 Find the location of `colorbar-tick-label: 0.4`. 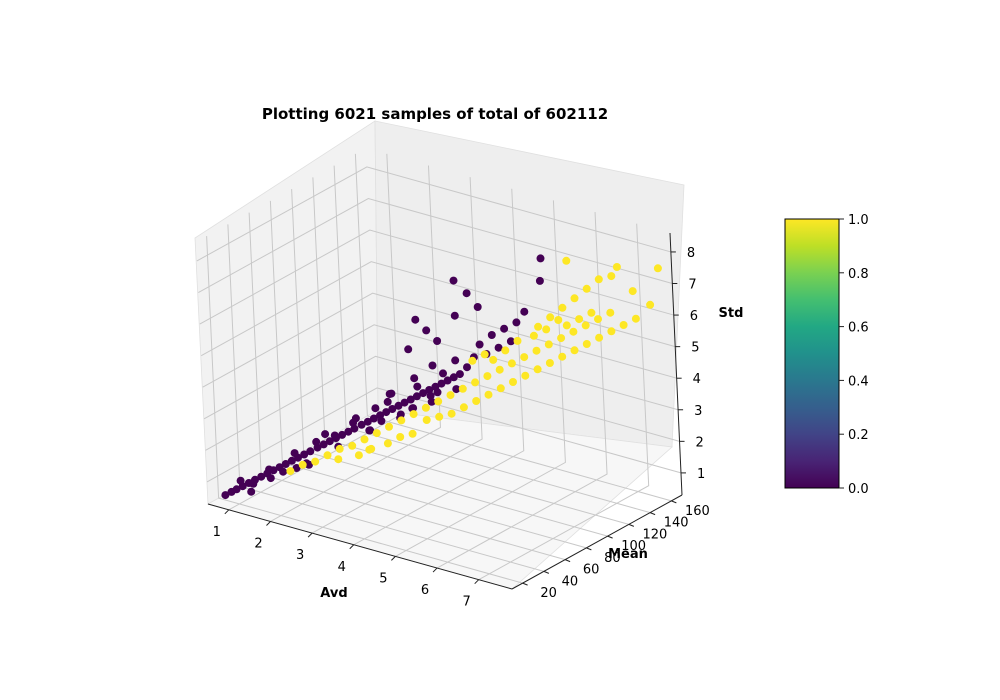

colorbar-tick-label: 0.4 is located at coordinates (858, 381).